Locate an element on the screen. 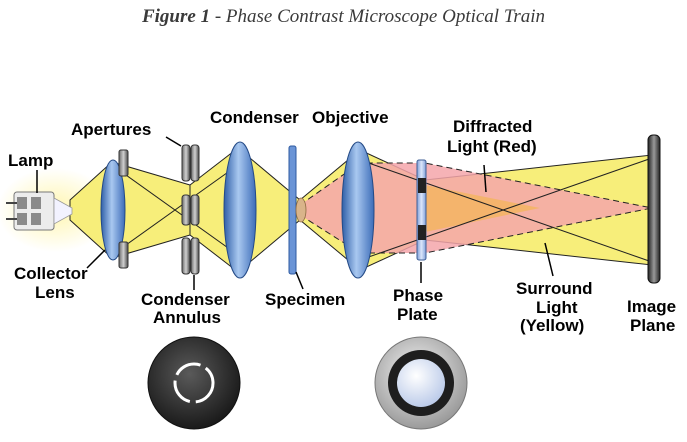  label-image-line2: Plane is located at coordinates (652, 325).